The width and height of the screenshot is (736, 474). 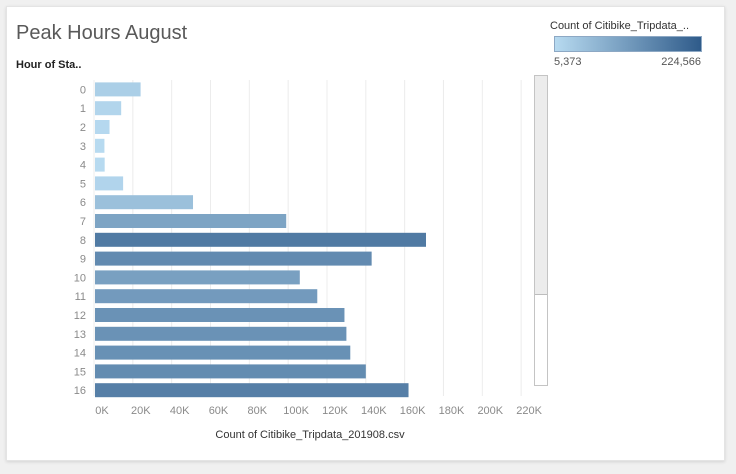 I want to click on y-axis-label: Hour of Sta.., so click(x=49, y=65).